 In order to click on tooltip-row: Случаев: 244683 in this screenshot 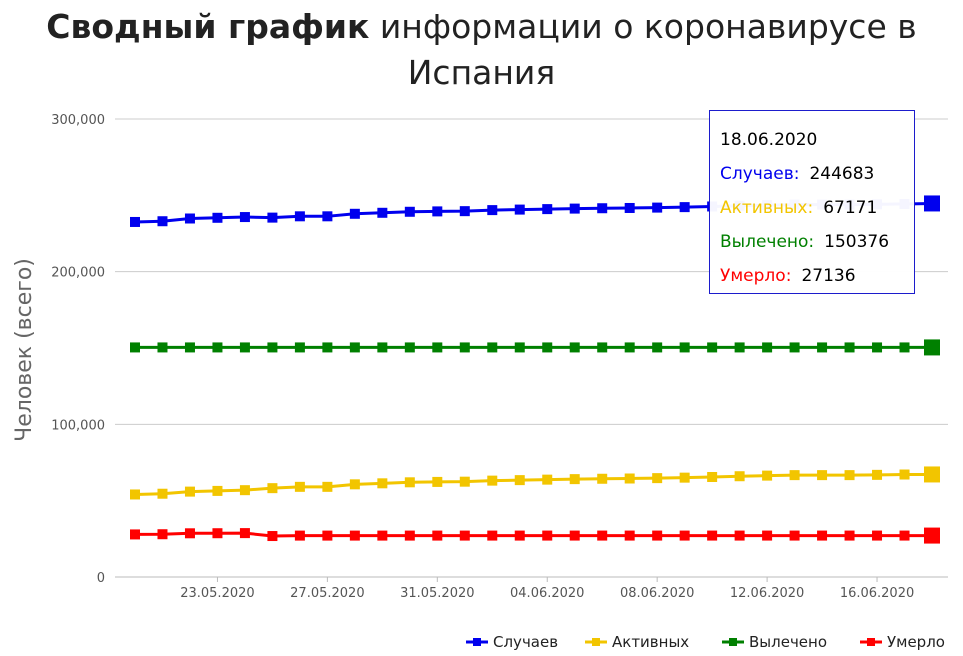, I will do `click(812, 174)`.